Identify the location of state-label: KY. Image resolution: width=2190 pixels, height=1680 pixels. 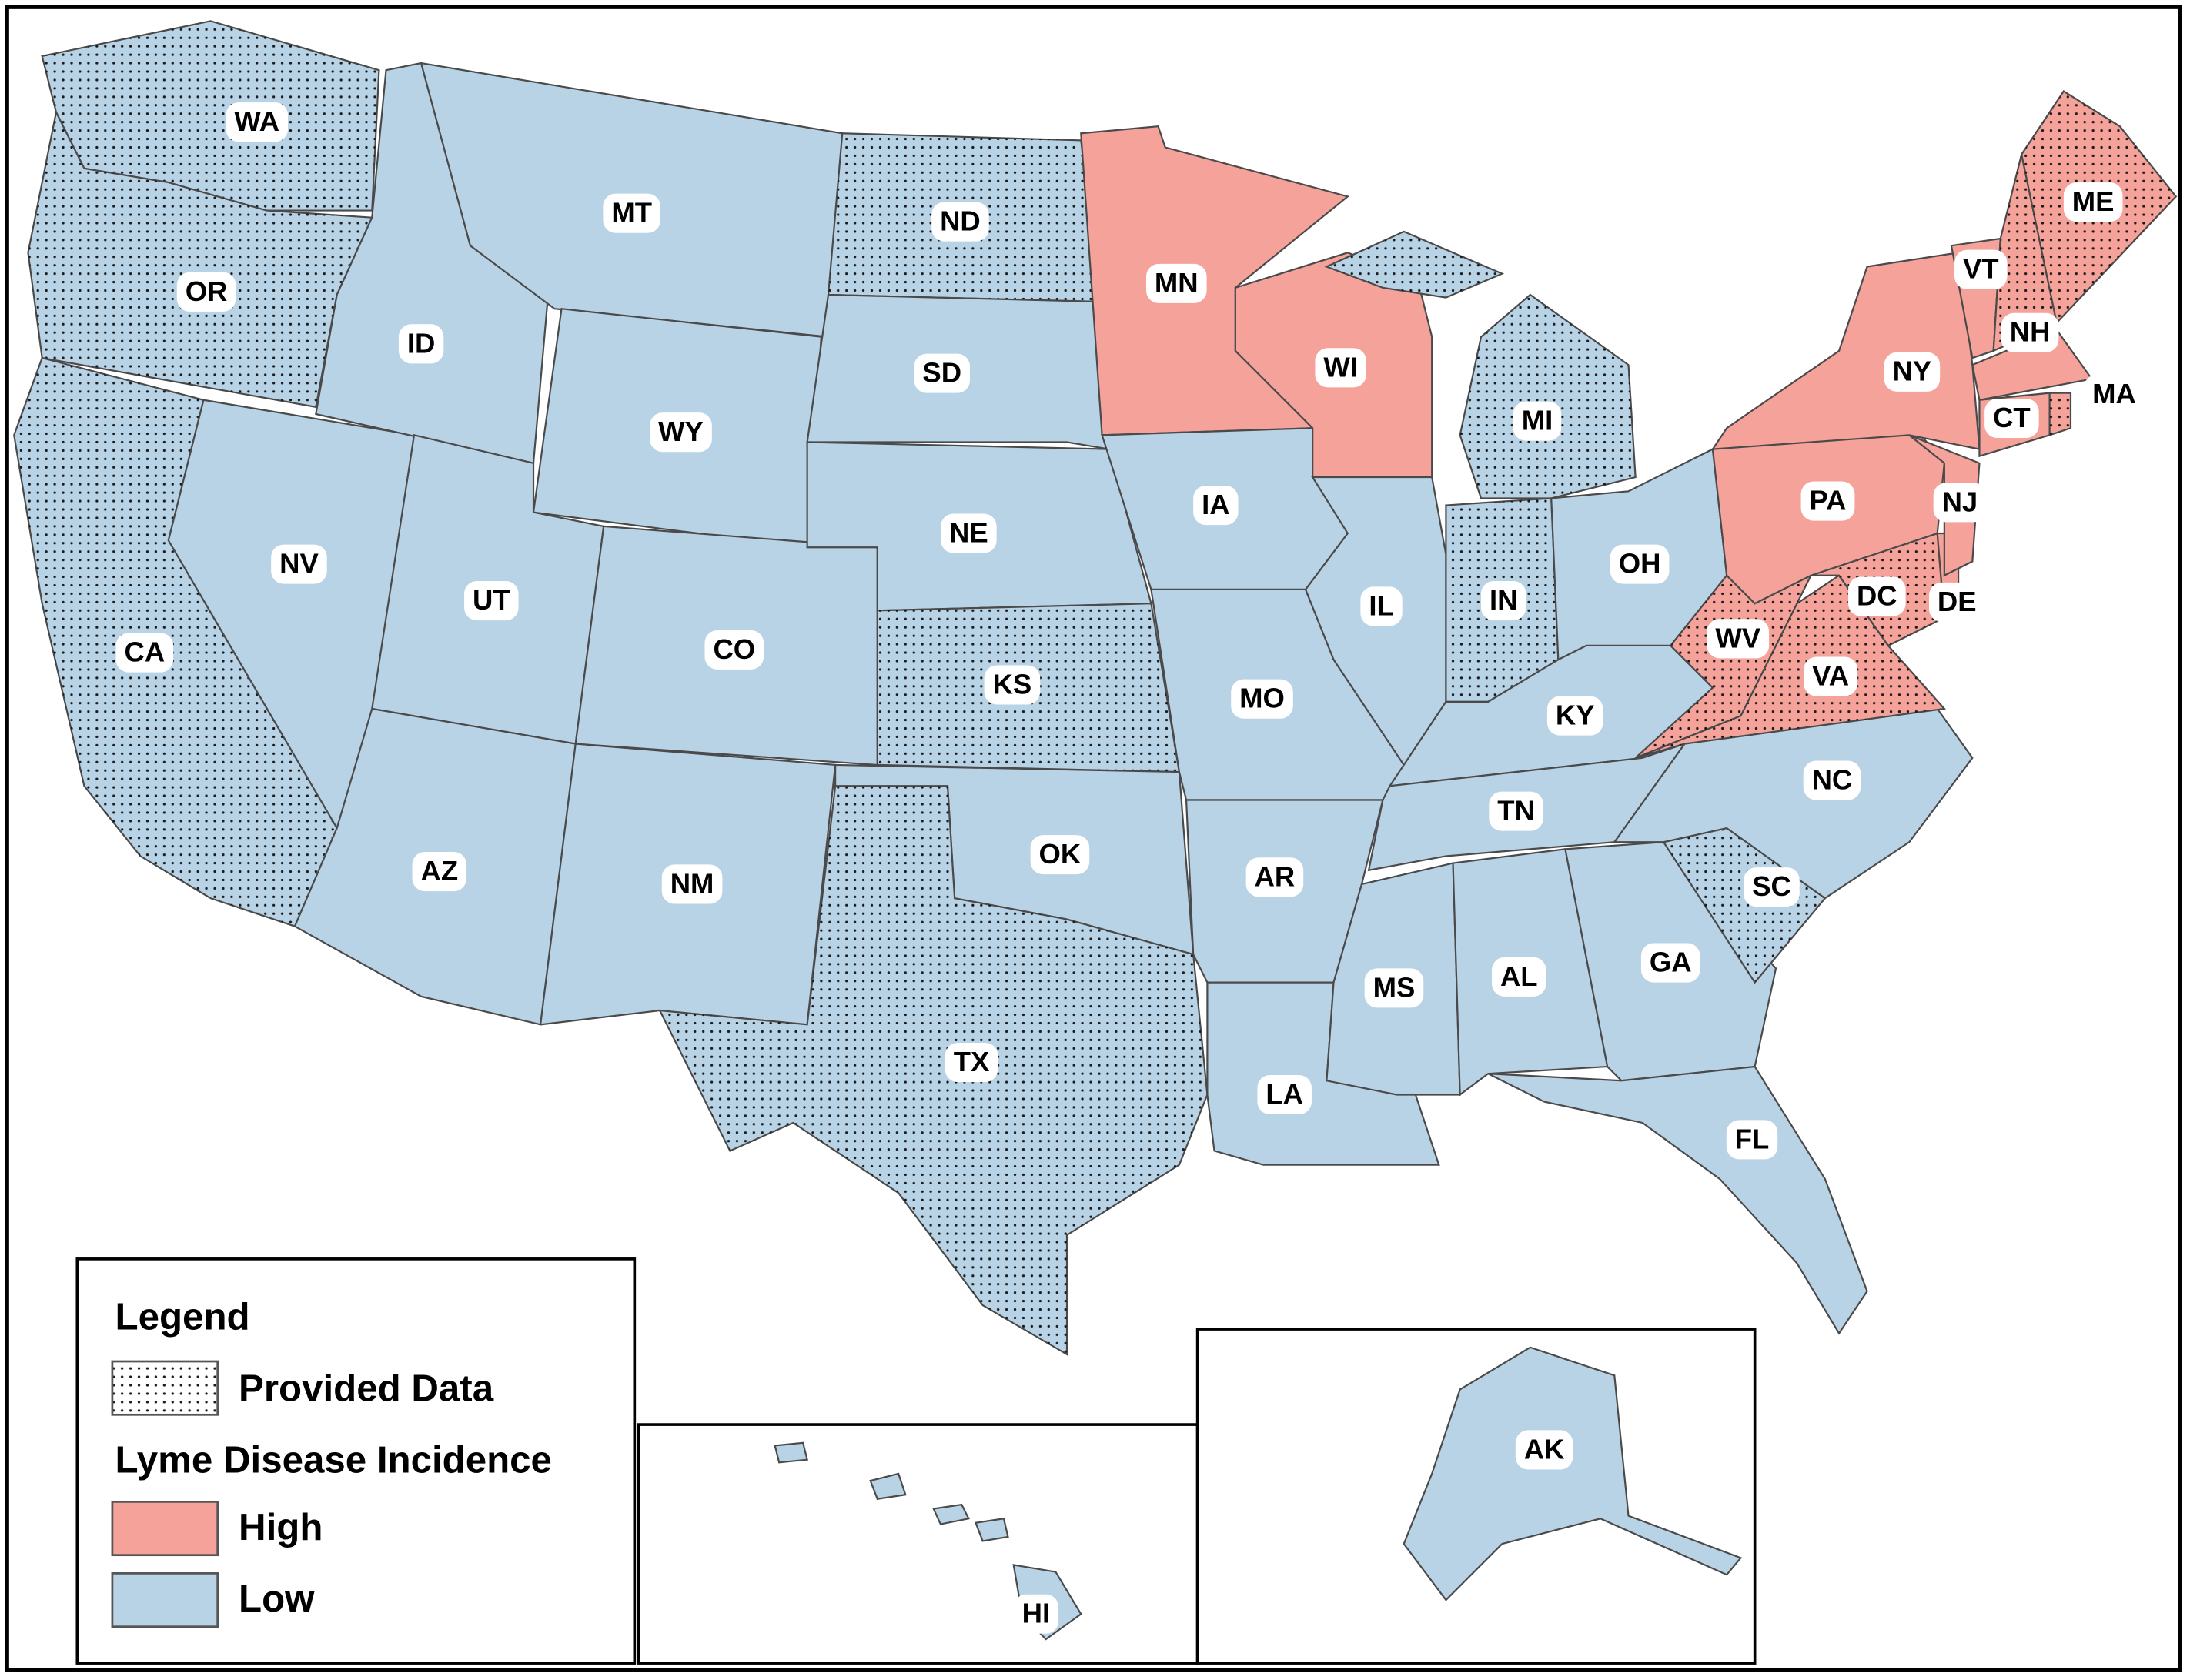
(1575, 716).